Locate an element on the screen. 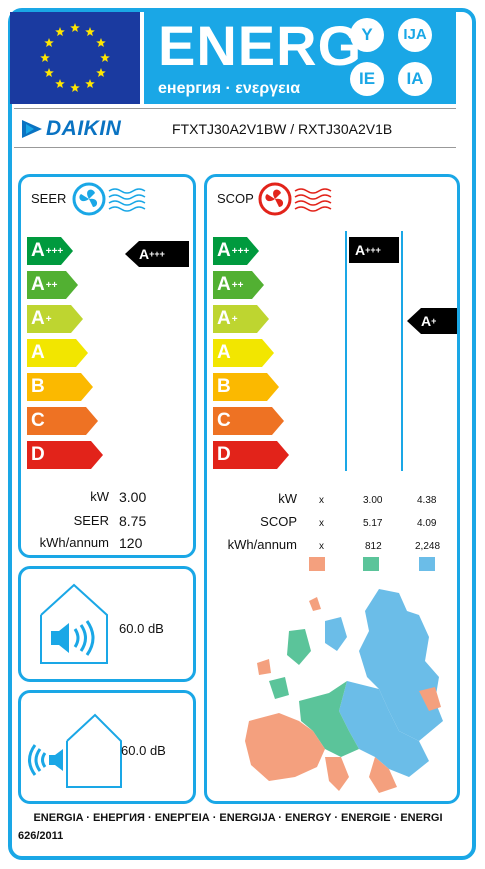 This screenshot has width=485, height=869. indoor-noise-readout: 60.0 dB is located at coordinates (141, 628).